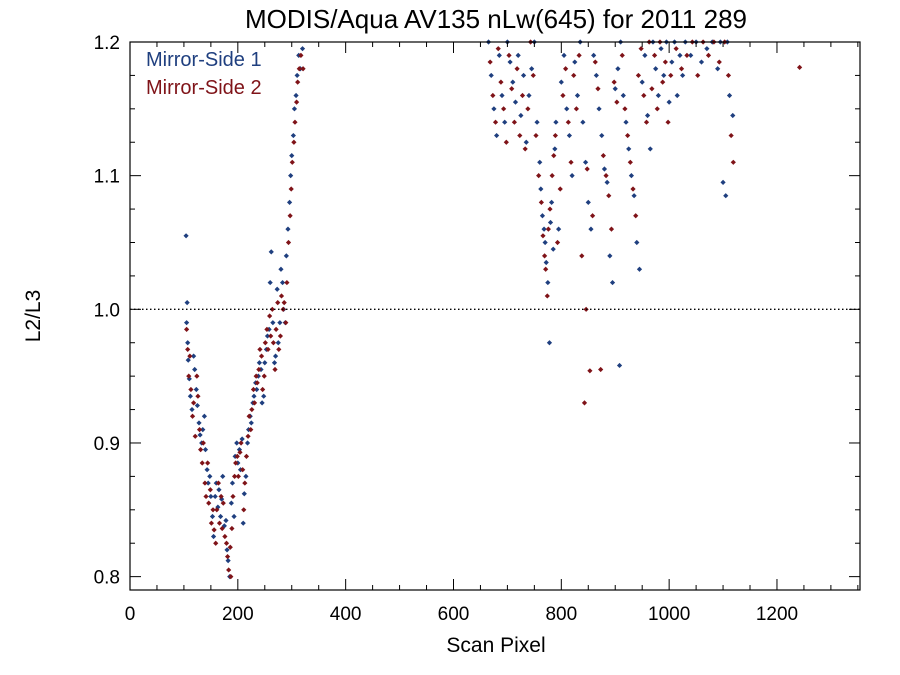 The width and height of the screenshot is (900, 675). I want to click on x-tick-label-0: 0, so click(130, 614).